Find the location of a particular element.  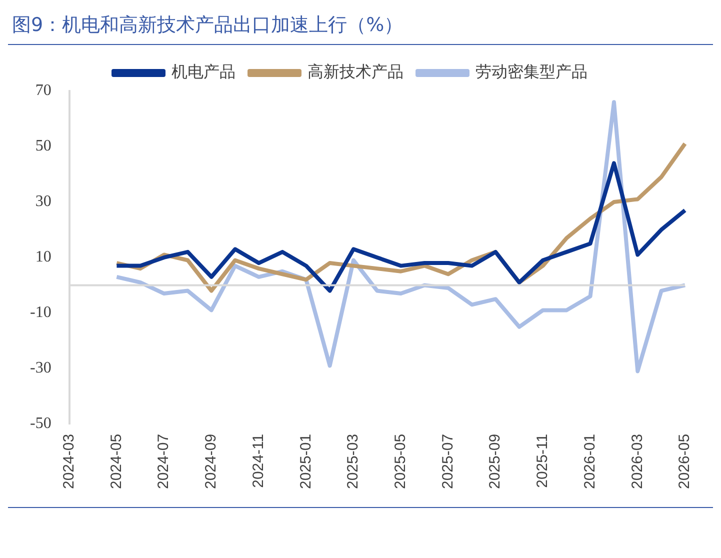

y-tick-label: 70 is located at coordinates (43, 91).